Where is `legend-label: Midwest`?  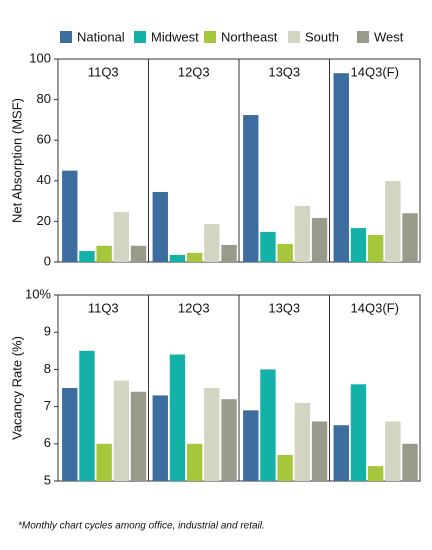
legend-label: Midwest is located at coordinates (175, 36).